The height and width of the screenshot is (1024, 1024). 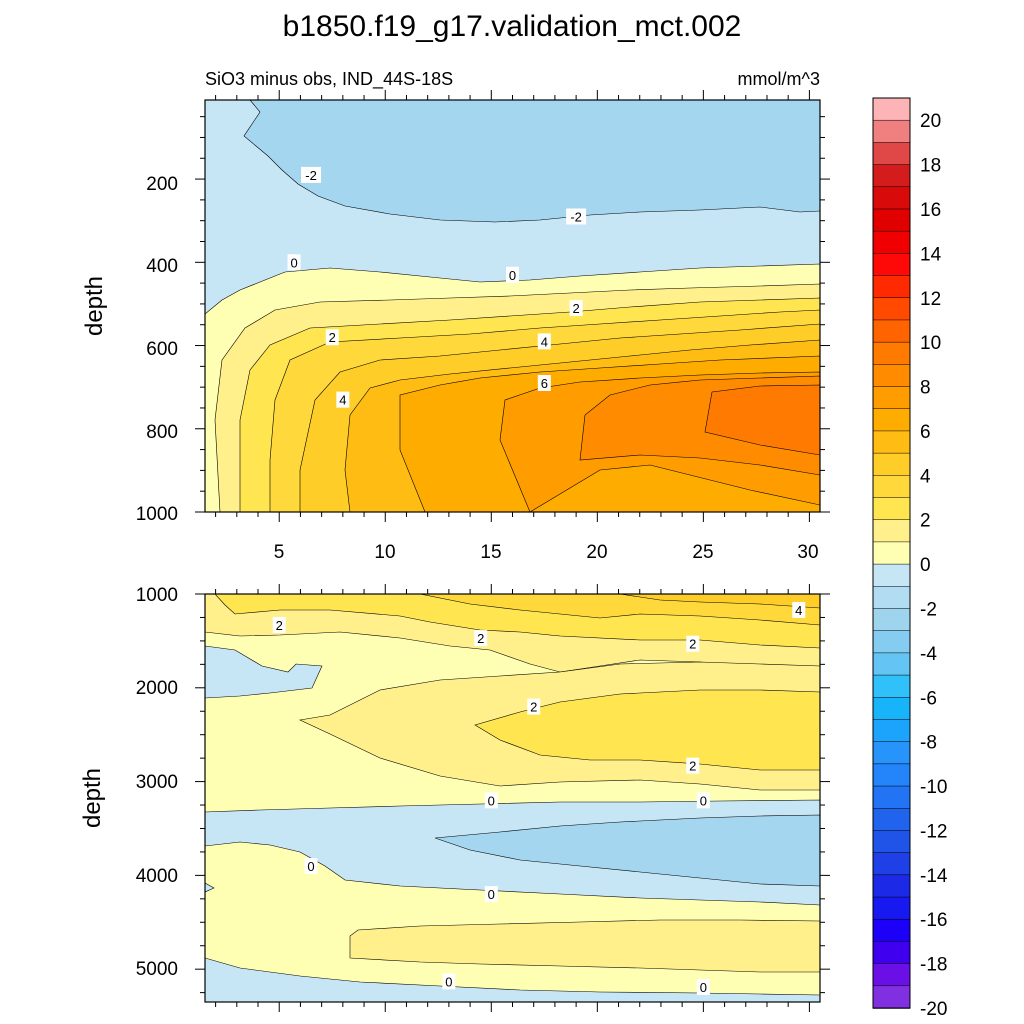 What do you see at coordinates (779, 79) in the screenshot?
I see `subtitle-units: mmol/m^3` at bounding box center [779, 79].